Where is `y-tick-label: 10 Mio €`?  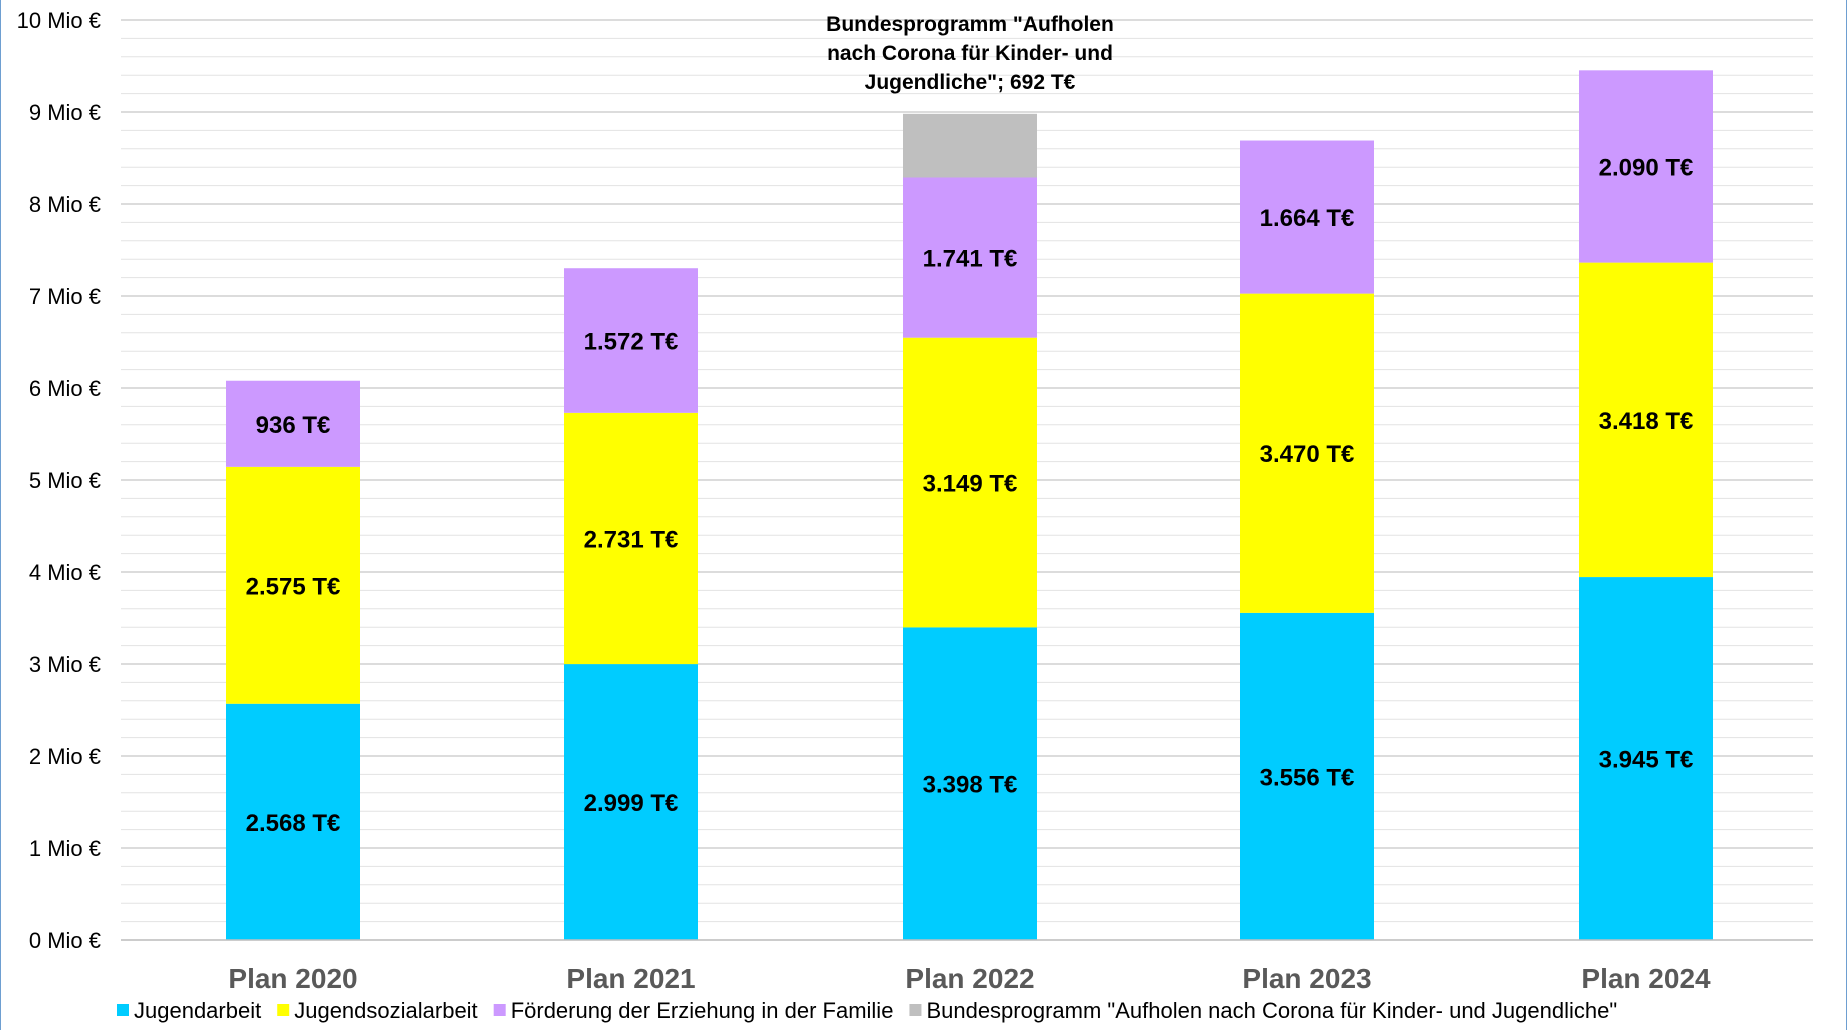
y-tick-label: 10 Mio € is located at coordinates (59, 20).